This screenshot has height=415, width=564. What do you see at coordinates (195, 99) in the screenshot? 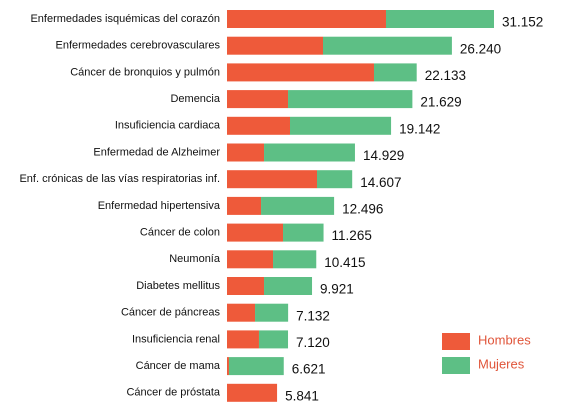
I see `category-label: Demencia` at bounding box center [195, 99].